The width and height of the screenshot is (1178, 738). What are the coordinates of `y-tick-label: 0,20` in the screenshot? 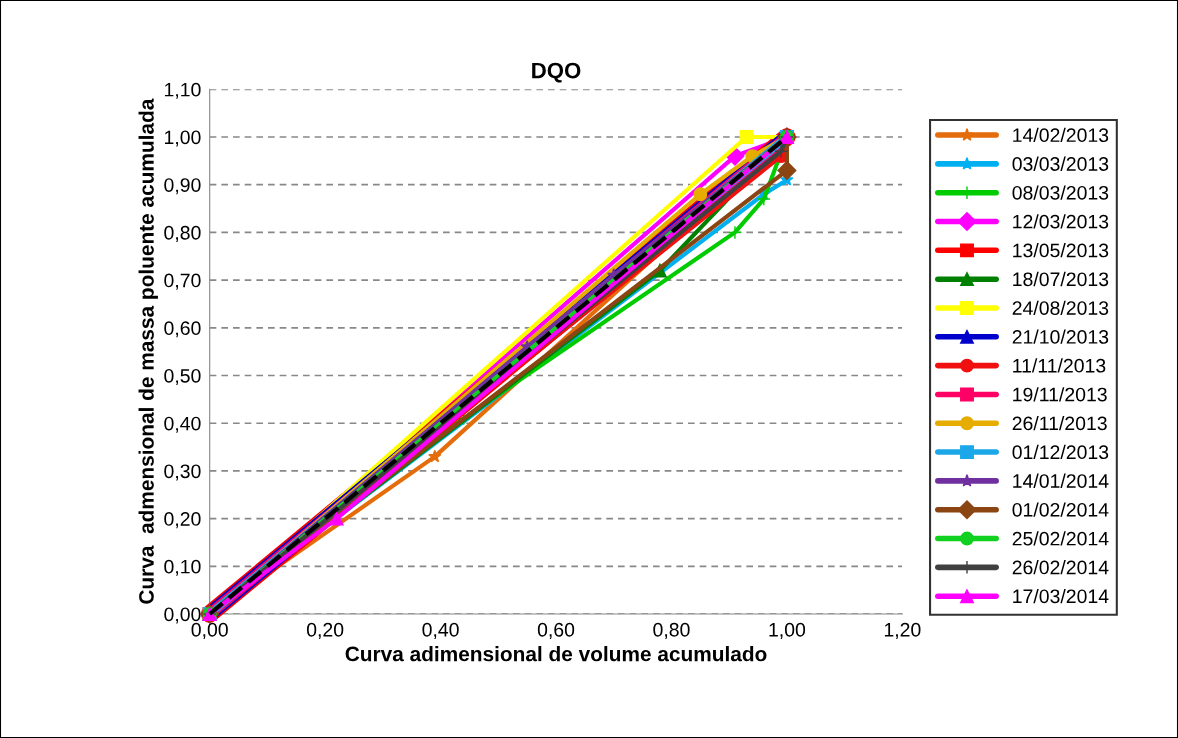 It's located at (182, 520).